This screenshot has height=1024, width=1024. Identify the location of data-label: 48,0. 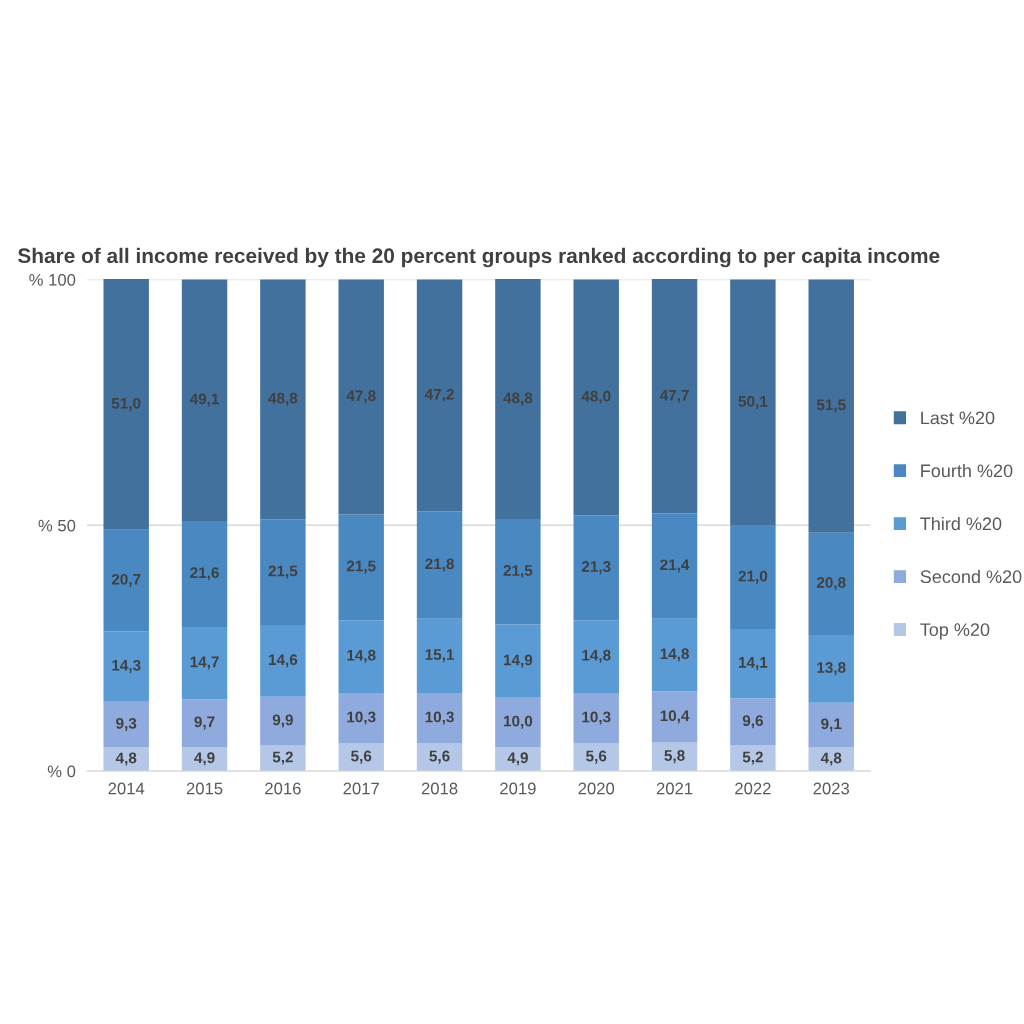
(596, 397).